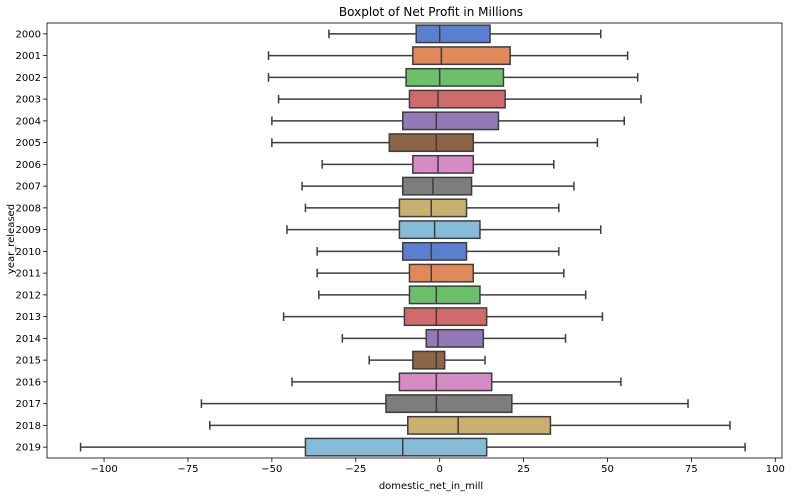 The height and width of the screenshot is (497, 793). What do you see at coordinates (433, 208) in the screenshot?
I see `box-2008` at bounding box center [433, 208].